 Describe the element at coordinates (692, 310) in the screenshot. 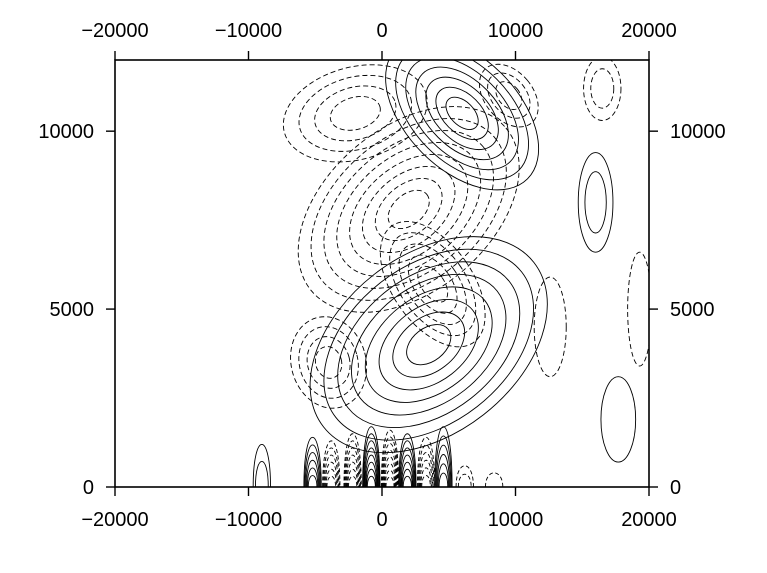

I see `y-tick-label-right: 5000` at that location.